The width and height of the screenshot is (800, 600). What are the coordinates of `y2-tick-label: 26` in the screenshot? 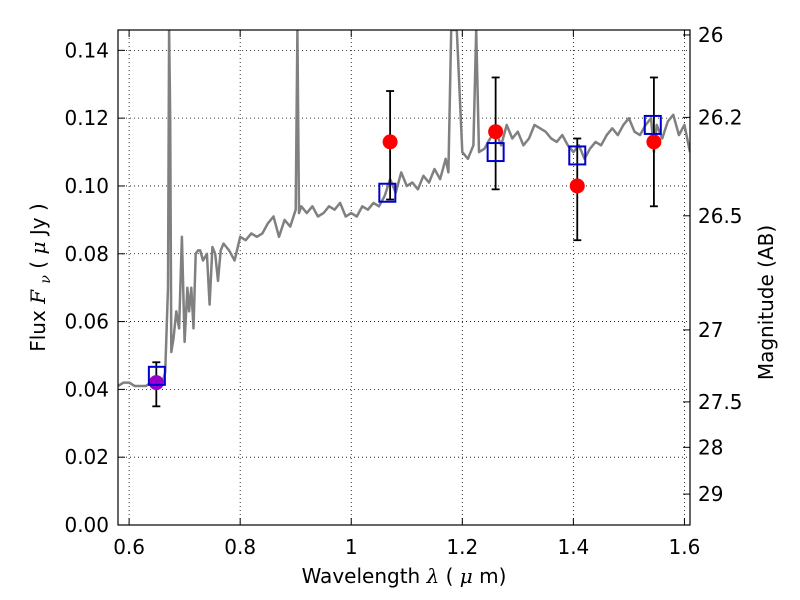 It's located at (710, 35).